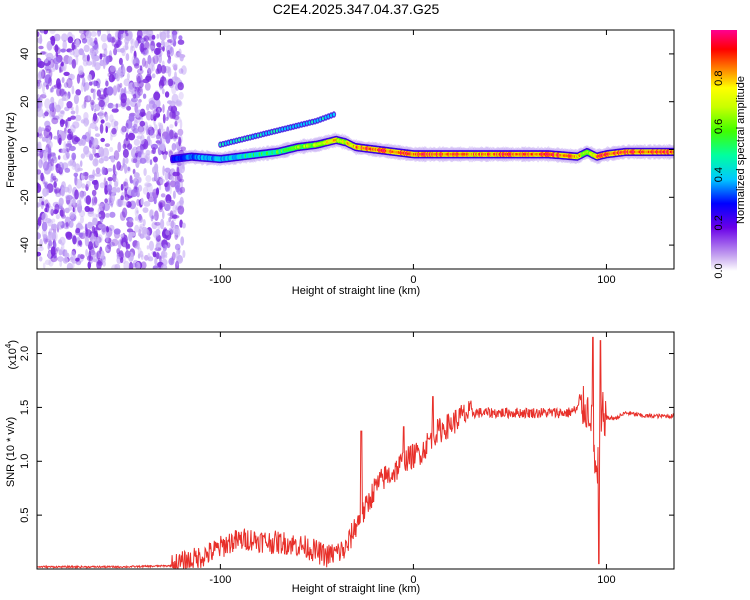 The image size is (750, 600). What do you see at coordinates (25, 102) in the screenshot?
I see `y-tick-label: 20` at bounding box center [25, 102].